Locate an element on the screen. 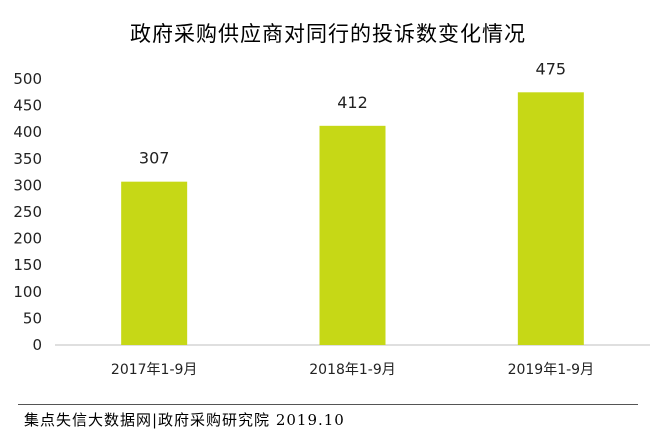 Image resolution: width=656 pixels, height=433 pixels. x-category-label: 2017年1-9月 is located at coordinates (154, 370).